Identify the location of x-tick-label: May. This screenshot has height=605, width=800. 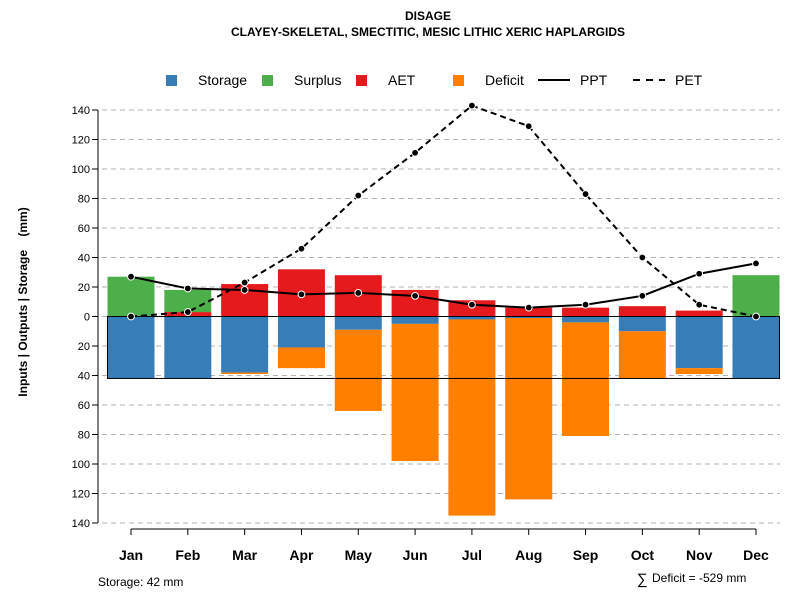
(358, 555).